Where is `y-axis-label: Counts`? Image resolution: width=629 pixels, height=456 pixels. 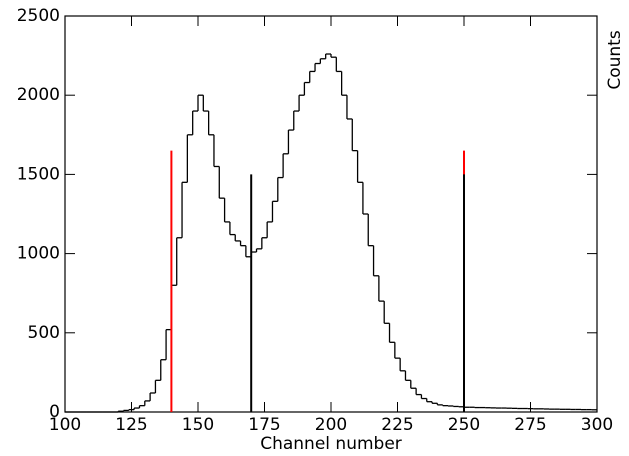
y-axis-label: Counts is located at coordinates (615, 59).